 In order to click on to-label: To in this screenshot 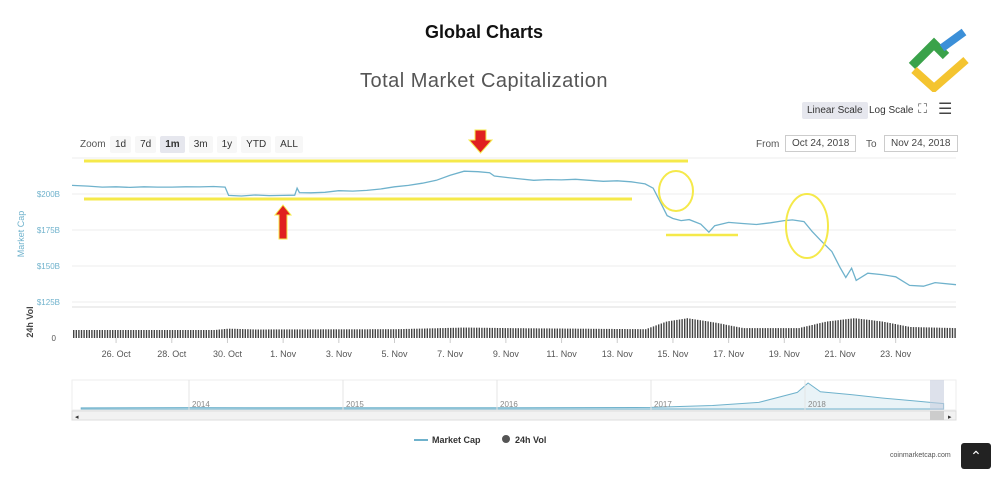, I will do `click(871, 144)`.